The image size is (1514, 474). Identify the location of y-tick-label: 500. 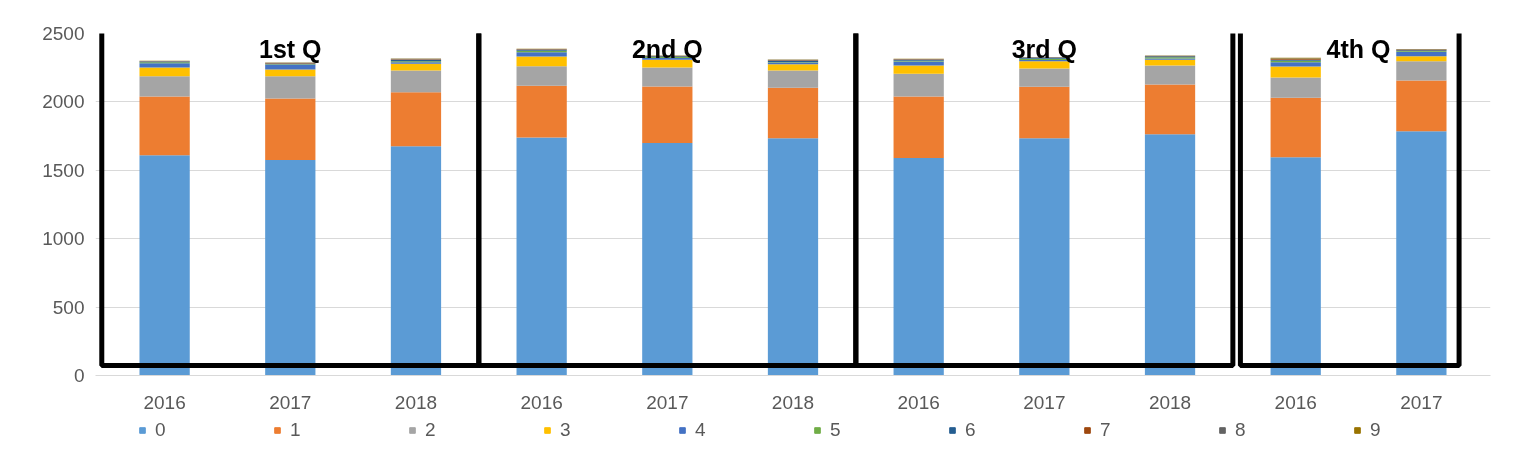
(68, 307).